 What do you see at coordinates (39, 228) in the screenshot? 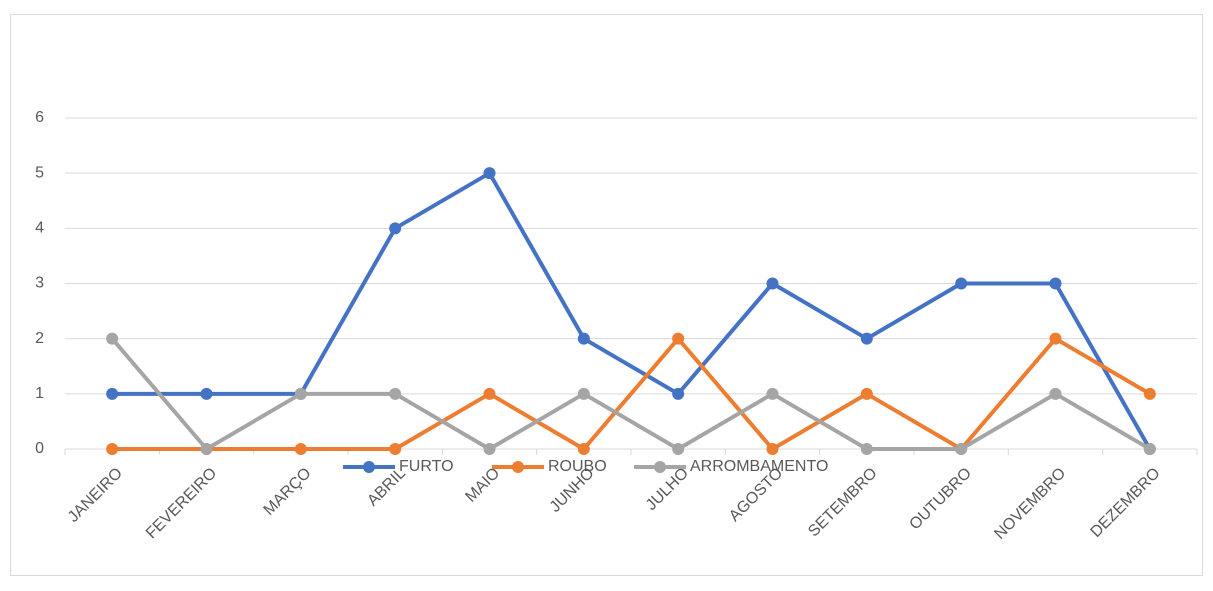
I see `y-tick-label: 4` at bounding box center [39, 228].